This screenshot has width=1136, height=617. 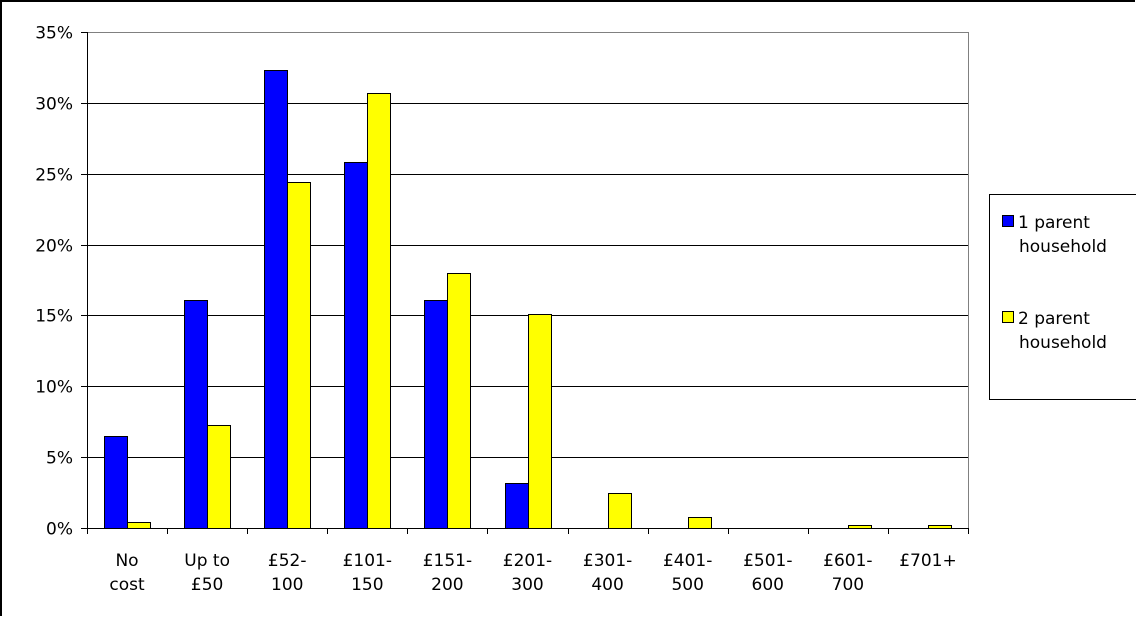 I want to click on x-tick-label: £151-, so click(x=447, y=561).